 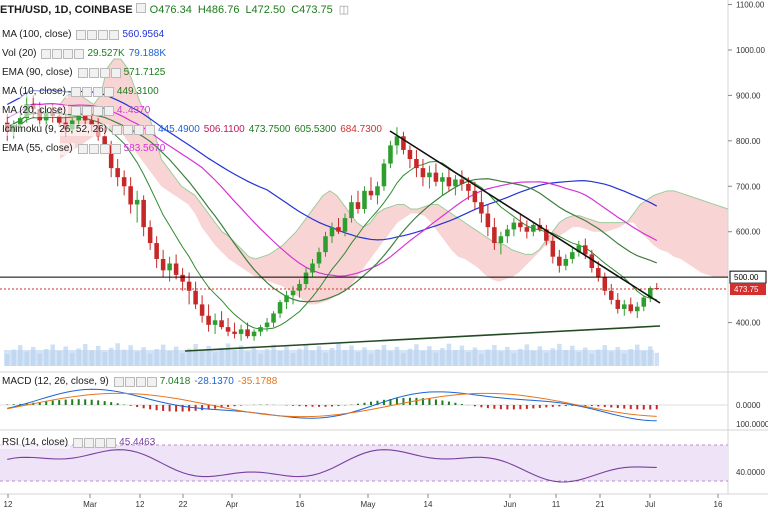 What do you see at coordinates (748, 186) in the screenshot?
I see `price-axis-label: 700.00` at bounding box center [748, 186].